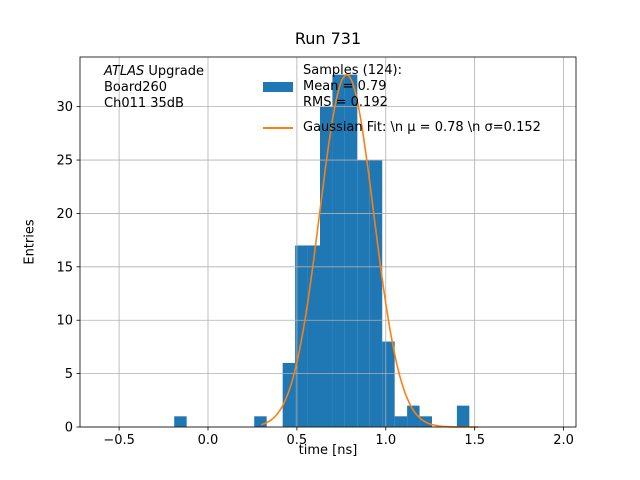 This screenshot has height=480, width=640. I want to click on legend-entry-gaussian: Gaussian Fit: \n μ = 0.78 \n σ=0.152, so click(402, 128).